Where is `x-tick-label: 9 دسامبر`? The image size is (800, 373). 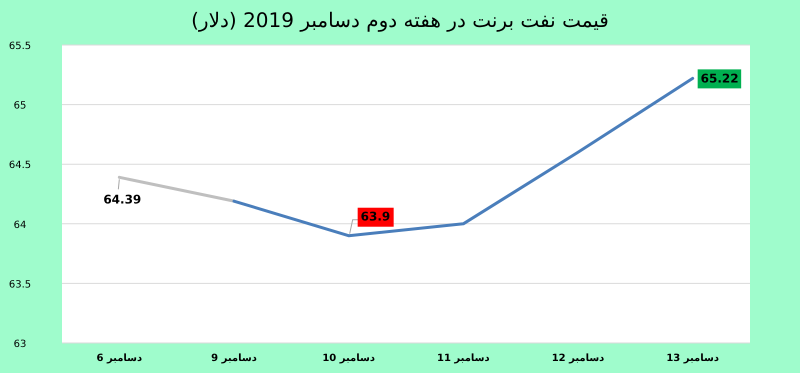
x-tick-label: 9 دسامبر is located at coordinates (234, 358).